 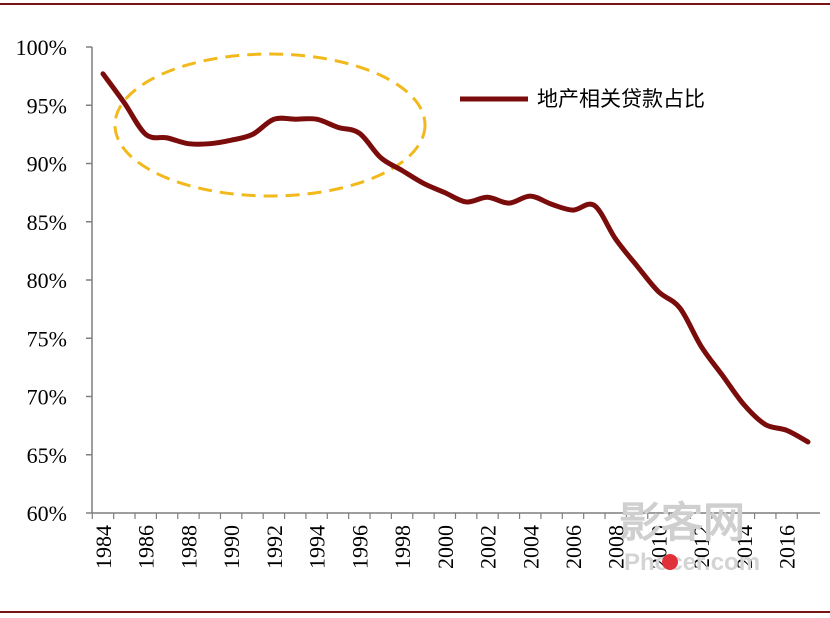 I want to click on watermark-dot, so click(x=670, y=562).